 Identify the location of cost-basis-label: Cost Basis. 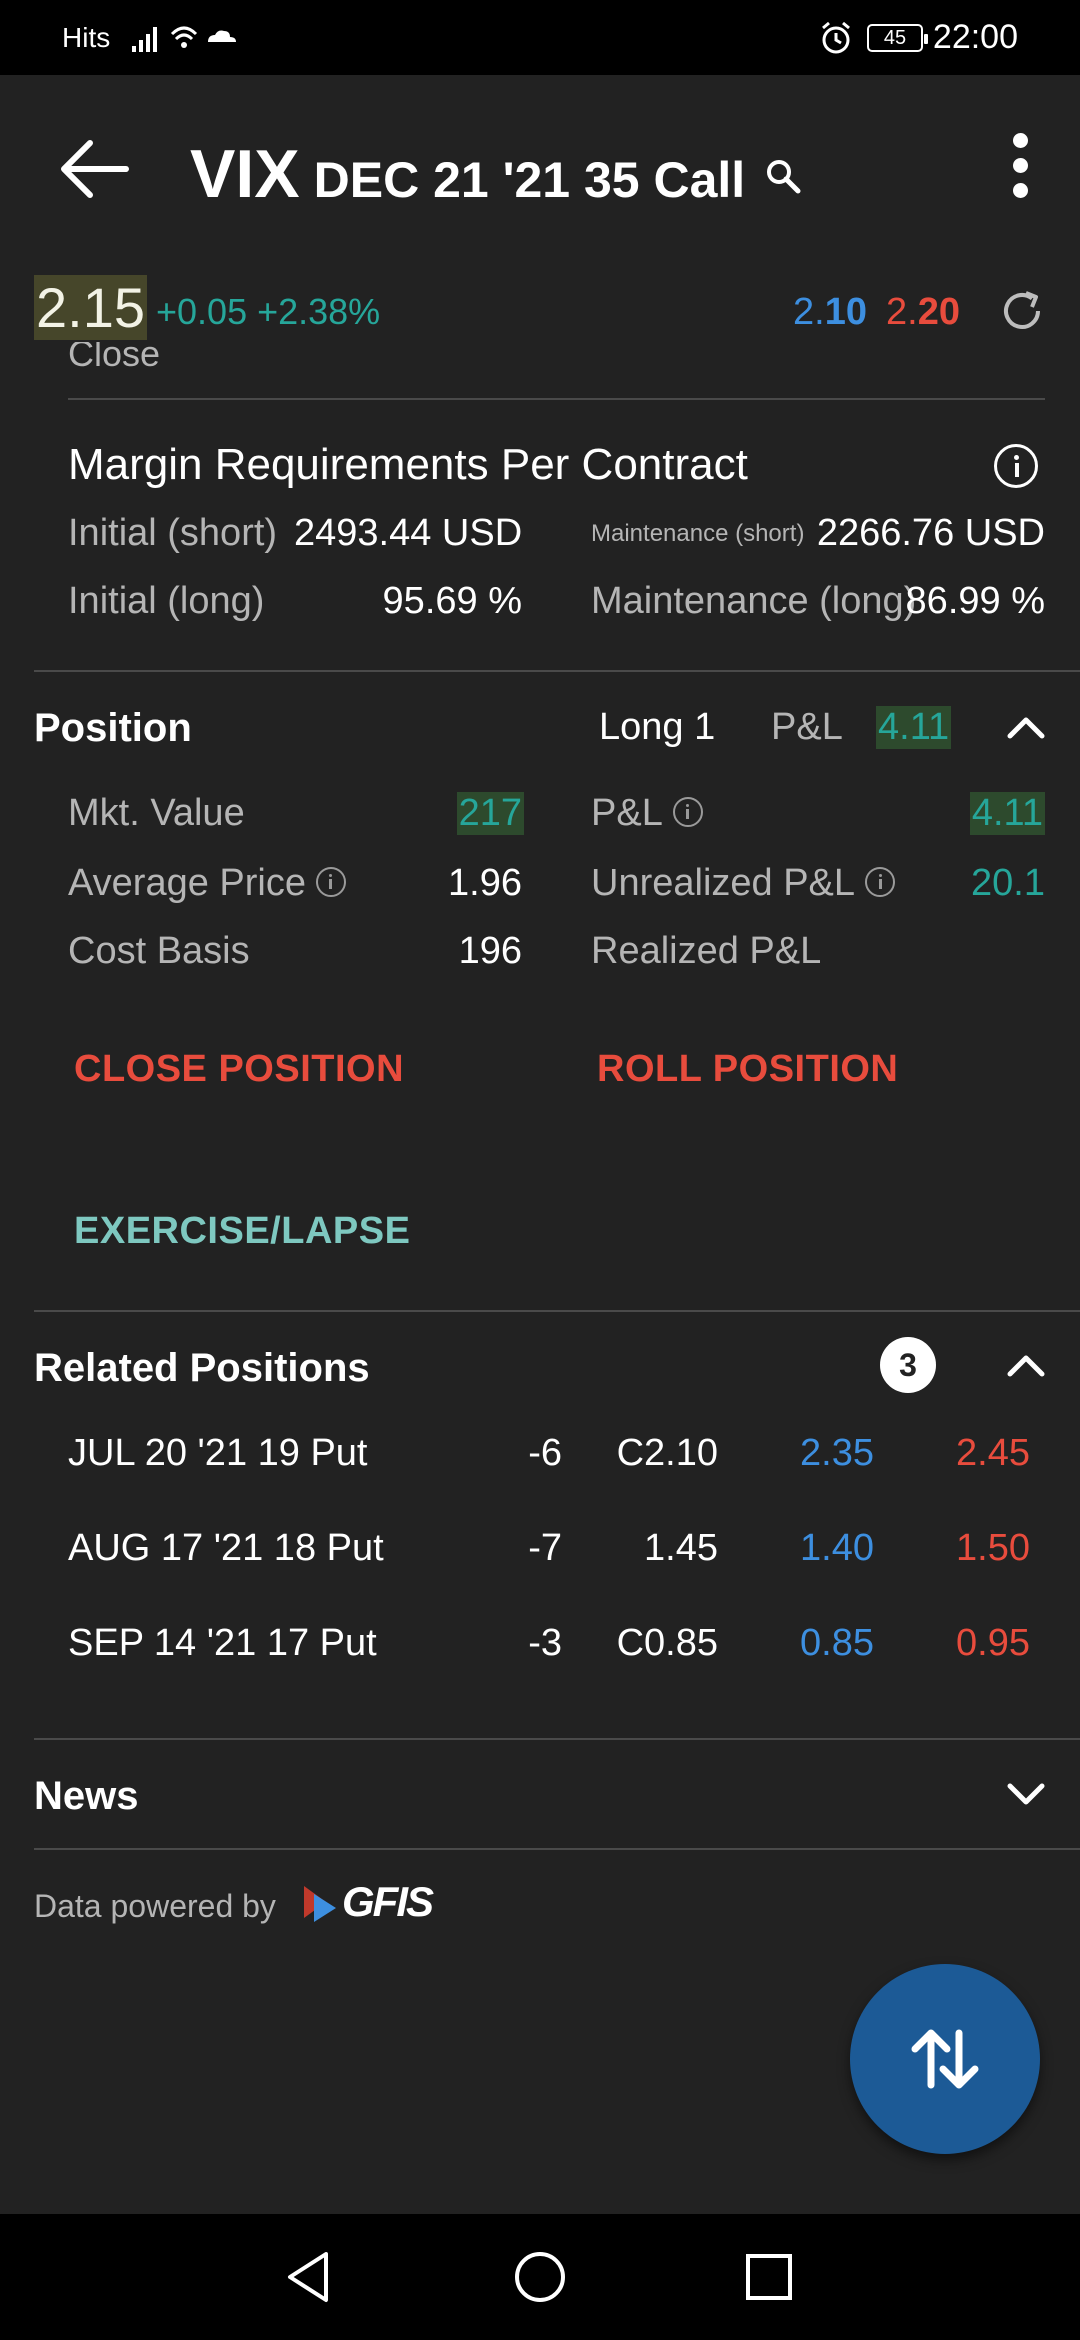
(159, 951).